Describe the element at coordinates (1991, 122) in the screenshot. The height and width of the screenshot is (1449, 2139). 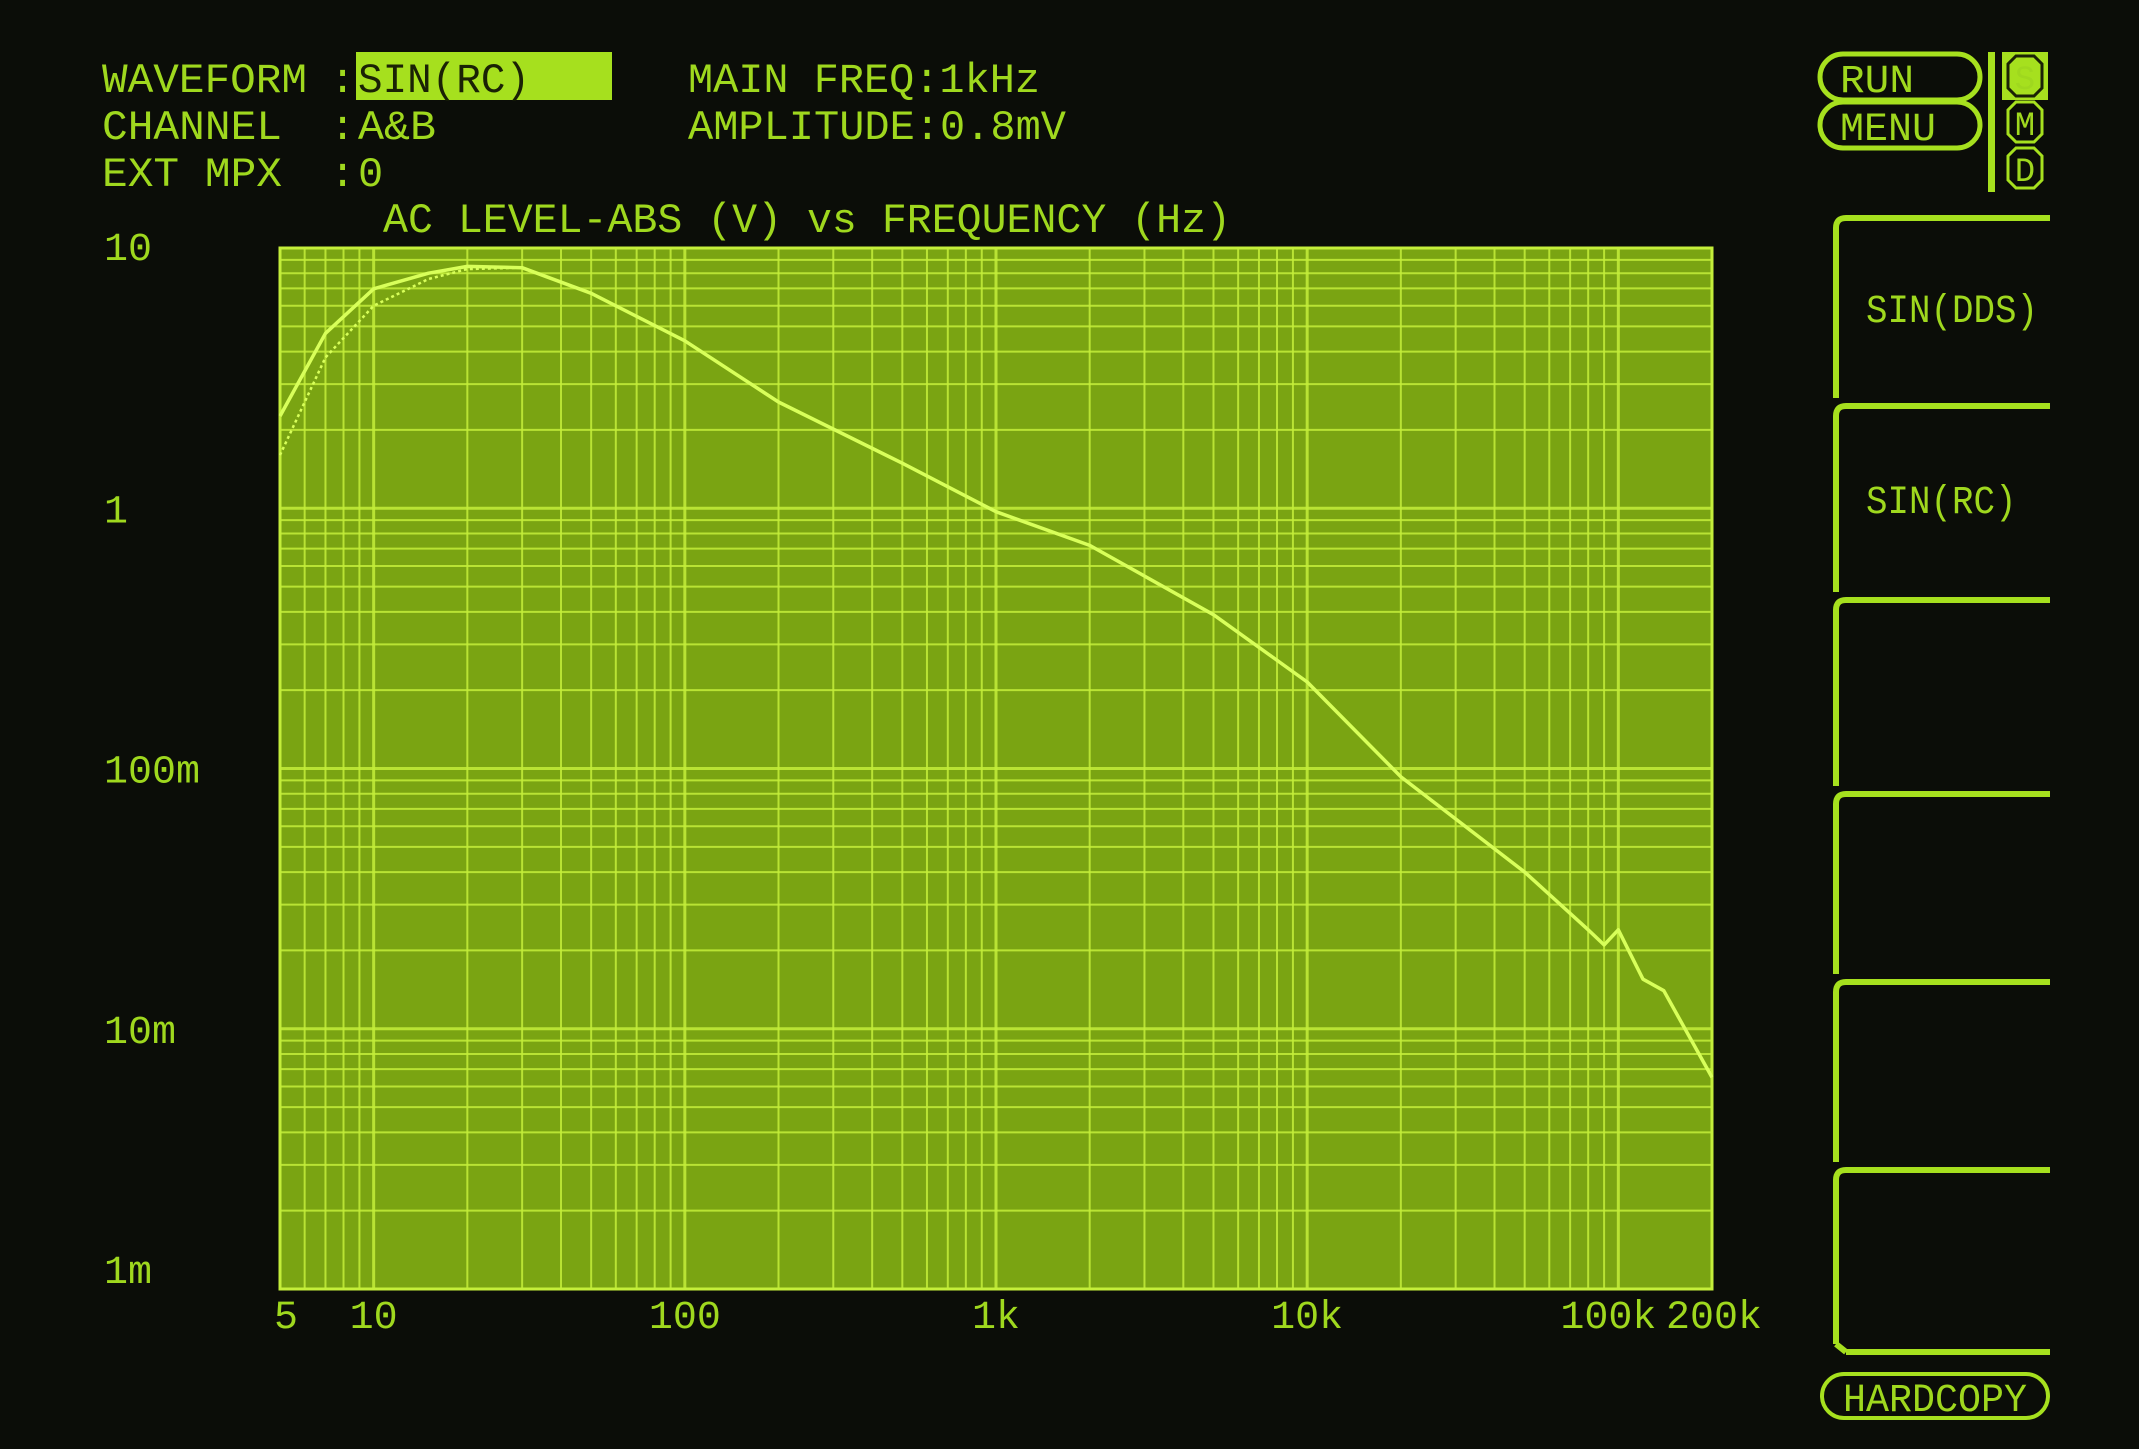
I see `divider` at that location.